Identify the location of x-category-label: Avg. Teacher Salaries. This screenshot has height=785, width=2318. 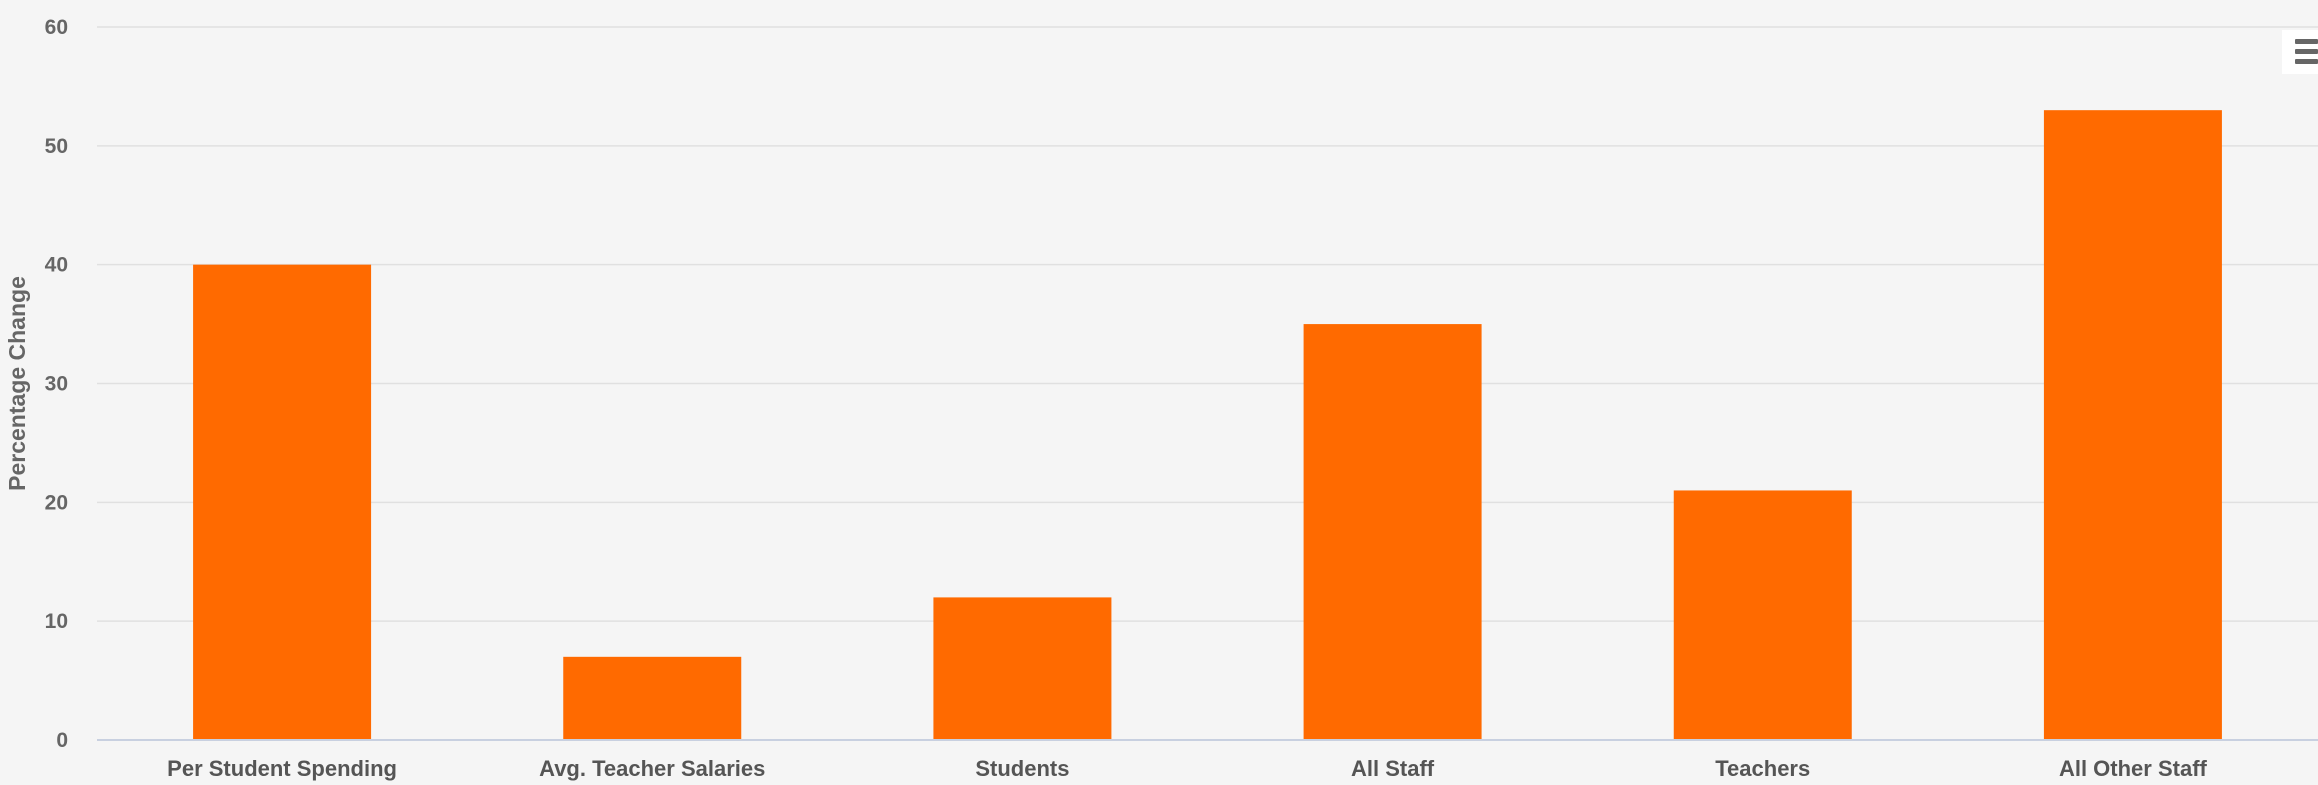
(652, 768).